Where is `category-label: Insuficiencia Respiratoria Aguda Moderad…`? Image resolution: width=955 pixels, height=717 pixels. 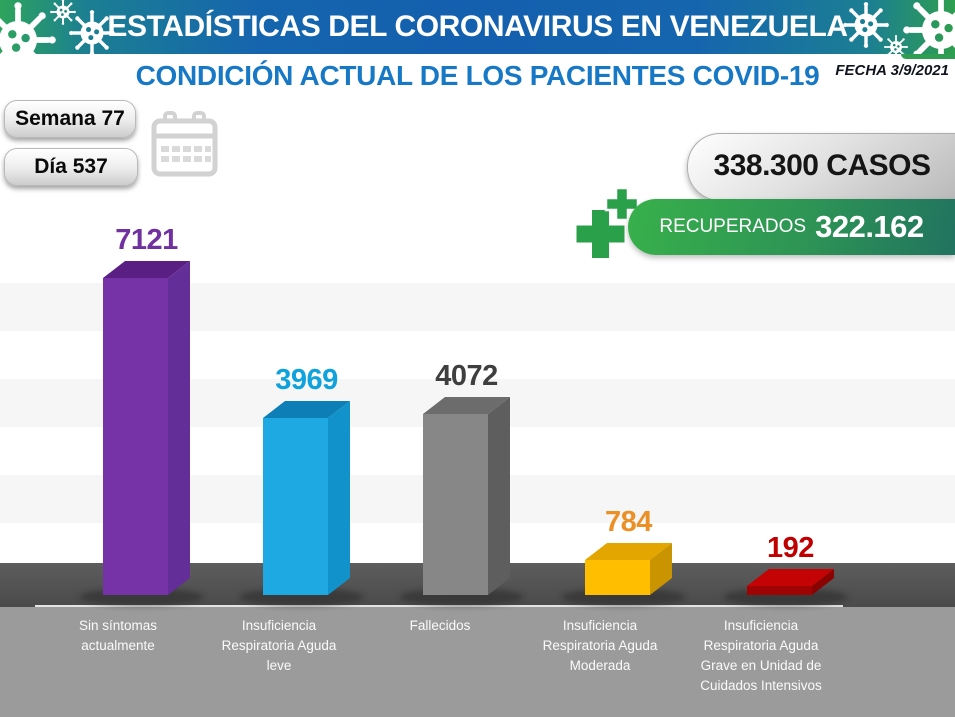
category-label: Insuficiencia Respiratoria Aguda Moderad… is located at coordinates (600, 645).